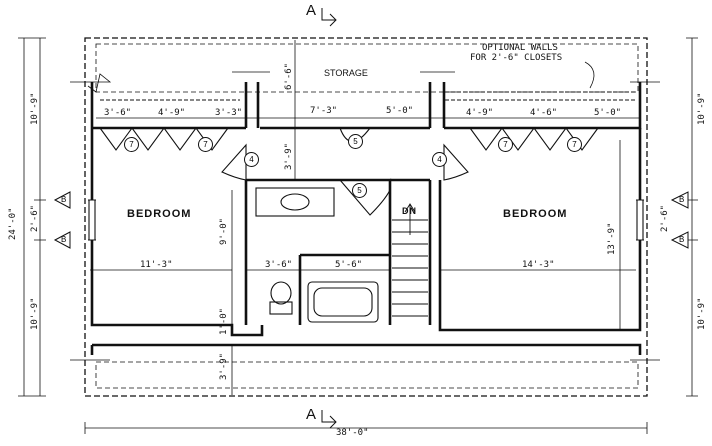 This screenshot has height=446, width=712. Describe the element at coordinates (702, 313) in the screenshot. I see `dim-right-bottom: 10'-9"` at that location.